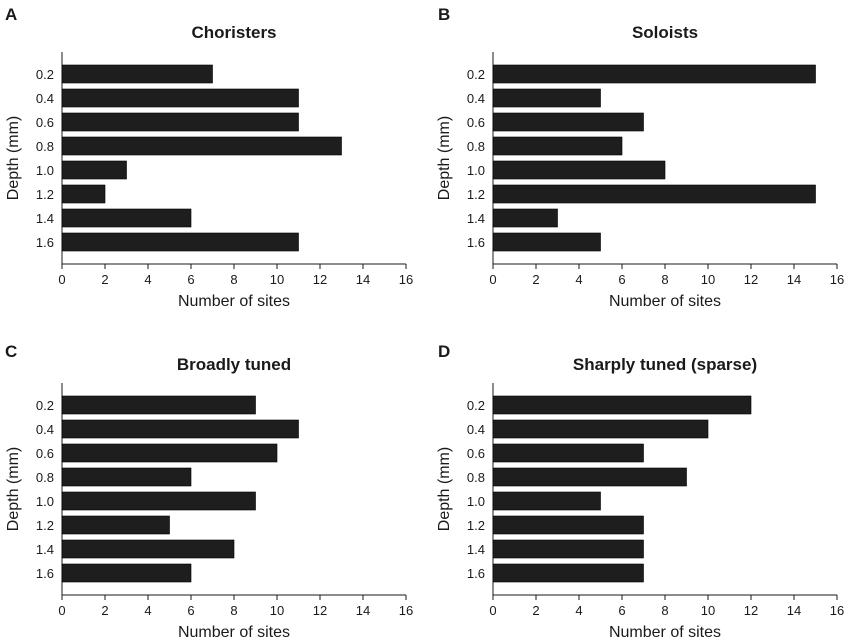 Image resolution: width=850 pixels, height=642 pixels. What do you see at coordinates (234, 364) in the screenshot?
I see `chart-title-c: Broadly tuned` at bounding box center [234, 364].